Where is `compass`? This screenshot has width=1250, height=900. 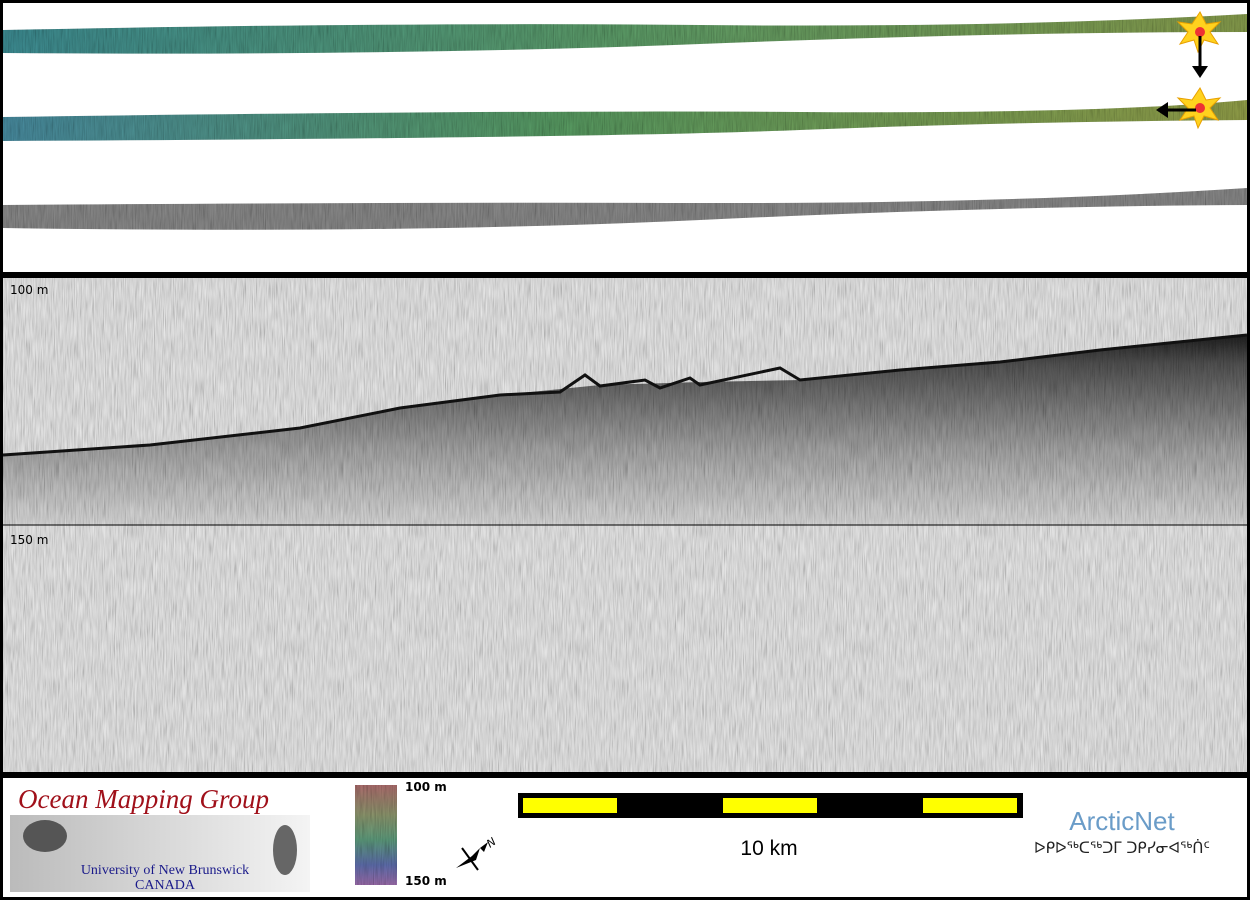 compass is located at coordinates (472, 856).